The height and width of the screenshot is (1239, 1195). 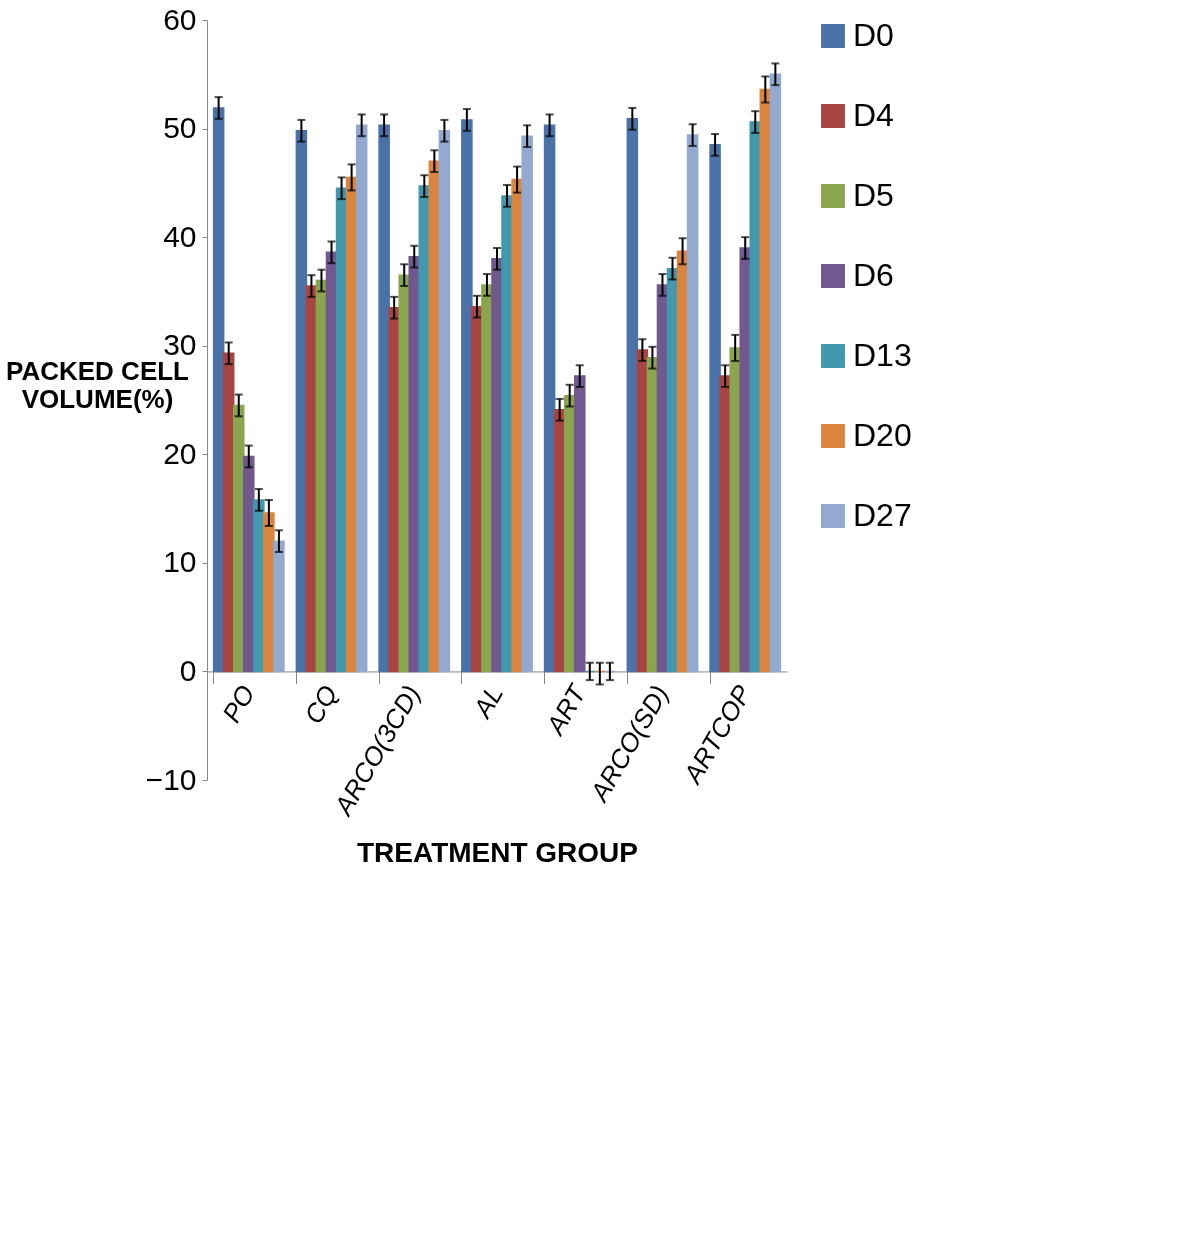 What do you see at coordinates (873, 115) in the screenshot?
I see `legend-label: D4` at bounding box center [873, 115].